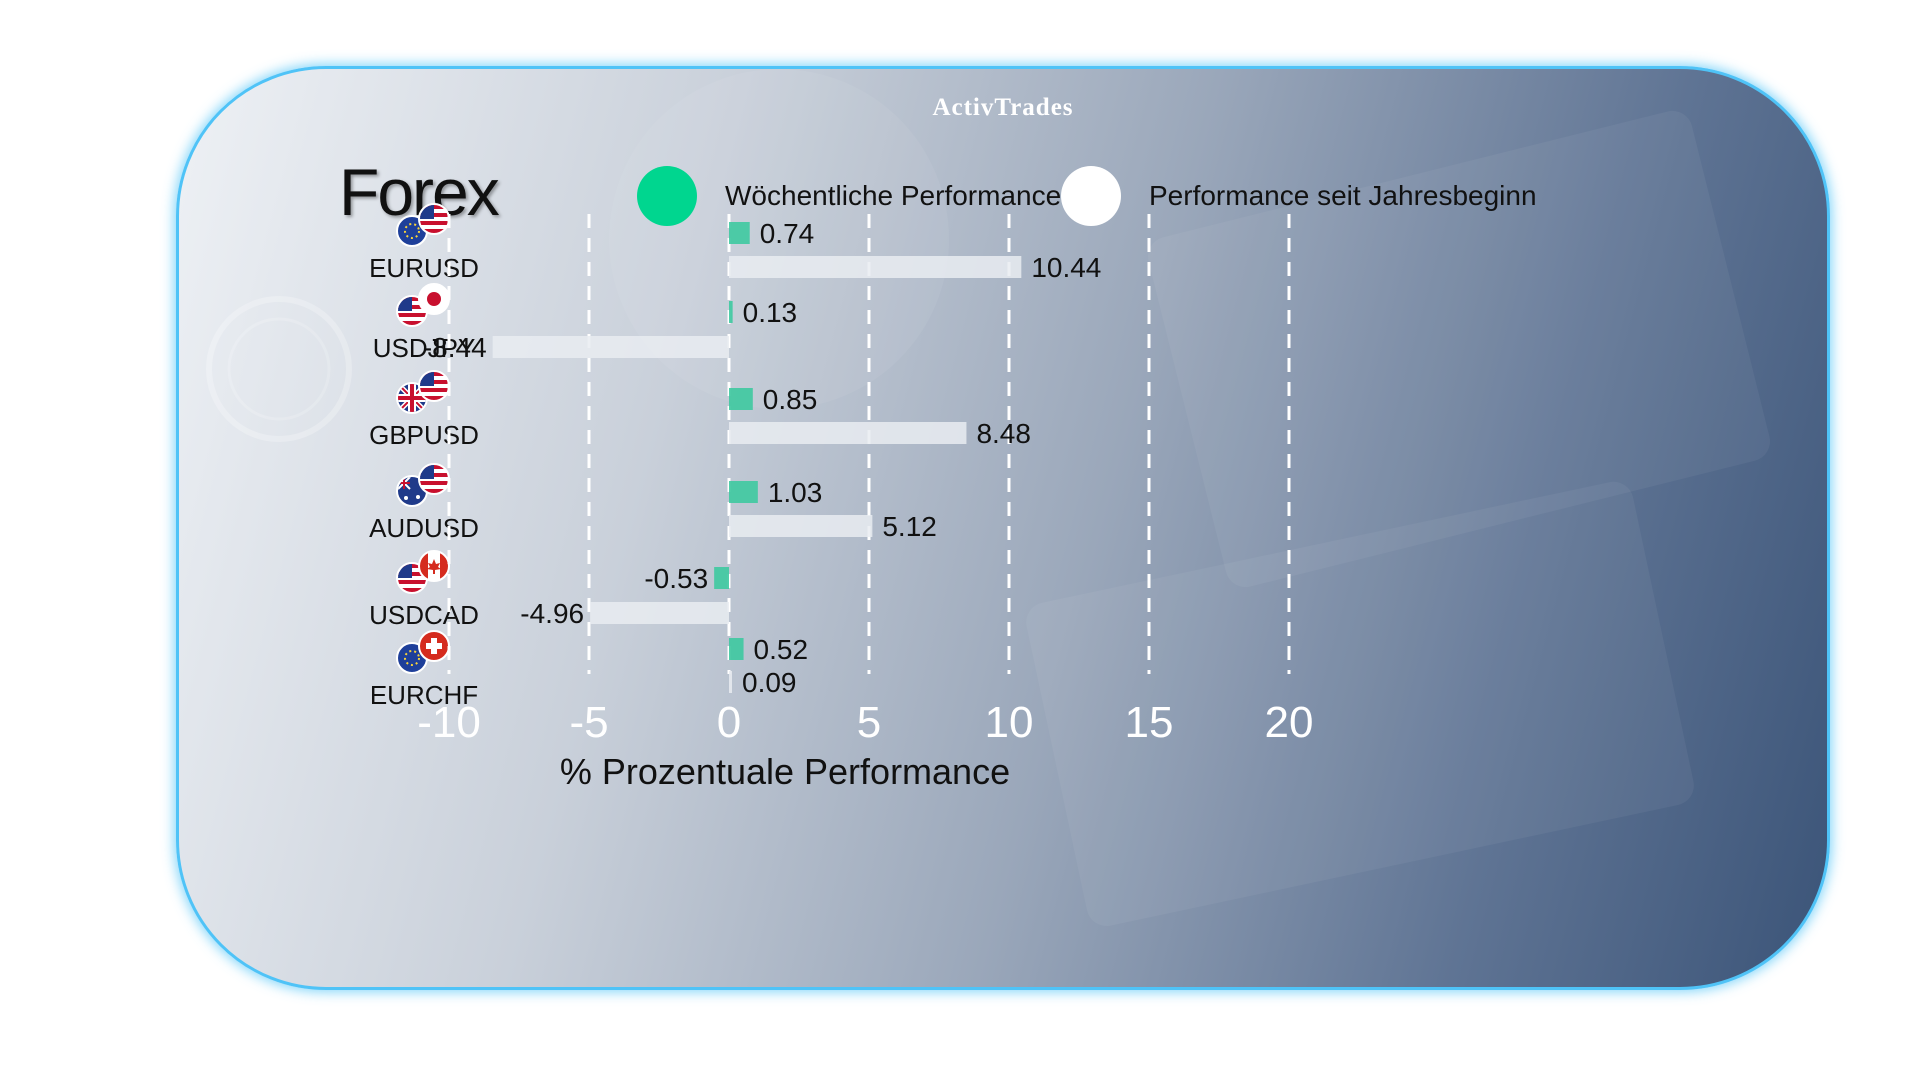 The height and width of the screenshot is (1080, 1920). I want to click on ytd-value-label: -8.44, so click(455, 347).